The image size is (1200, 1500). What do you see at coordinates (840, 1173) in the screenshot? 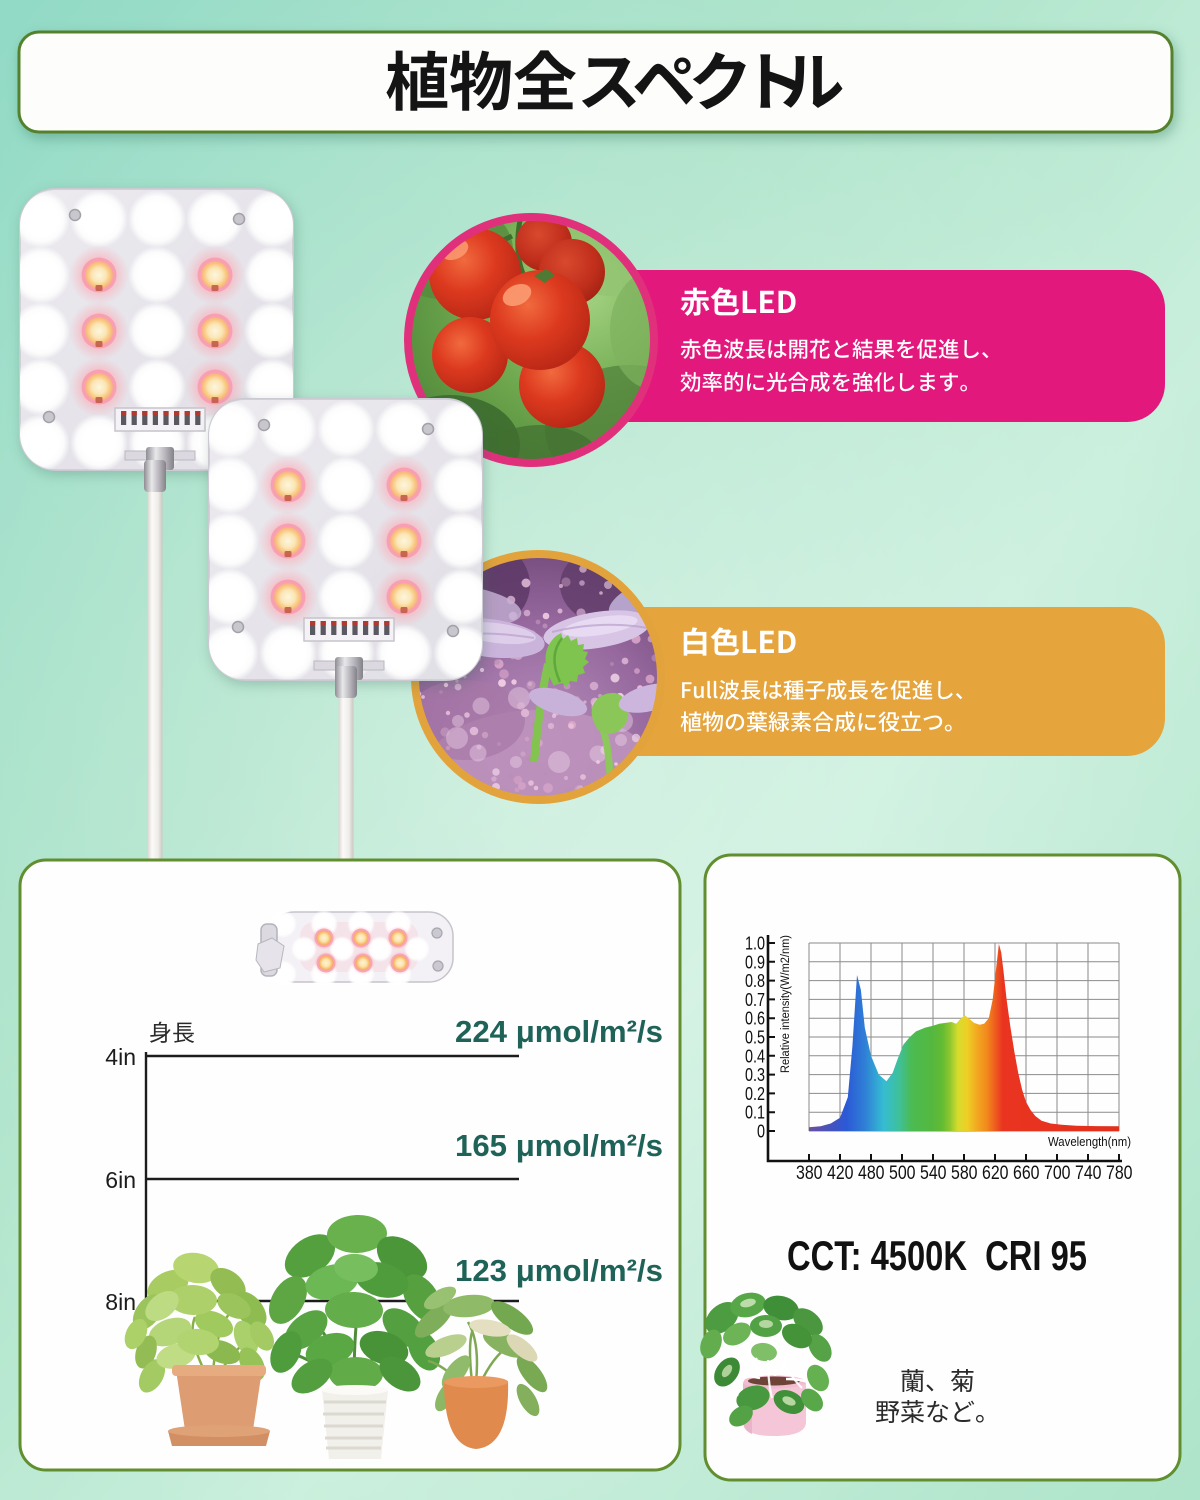
I see `svg-text: 420` at bounding box center [840, 1173].